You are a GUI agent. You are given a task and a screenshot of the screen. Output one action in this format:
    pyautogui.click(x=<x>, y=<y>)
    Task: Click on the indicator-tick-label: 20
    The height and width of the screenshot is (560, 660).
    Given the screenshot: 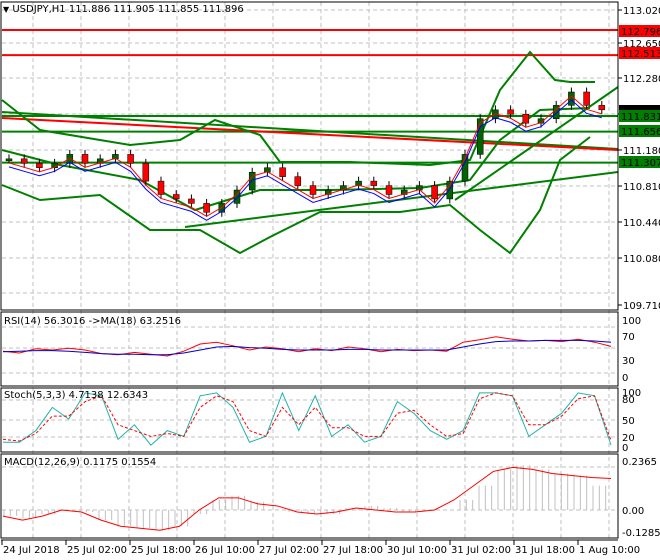 What is the action you would take?
    pyautogui.click(x=628, y=438)
    